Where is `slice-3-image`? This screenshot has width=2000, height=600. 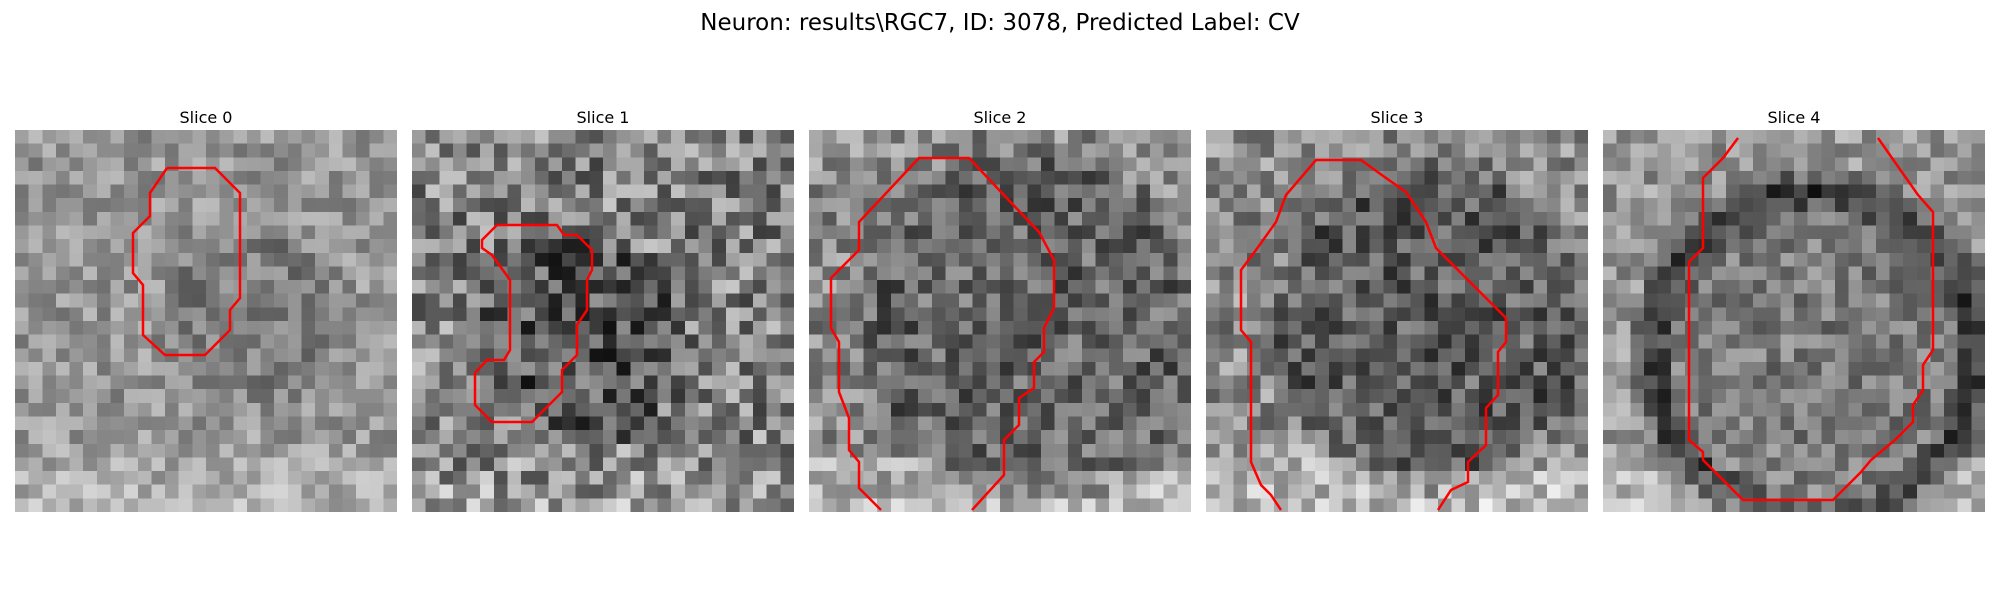
slice-3-image is located at coordinates (1397, 321).